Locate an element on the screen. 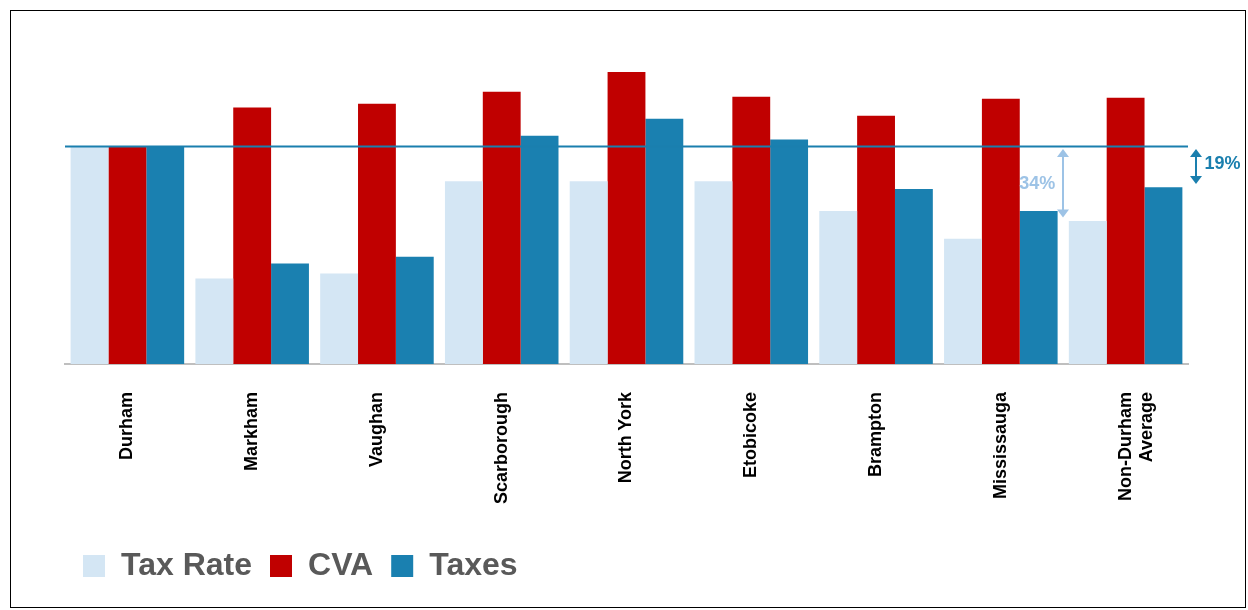 This screenshot has height=610, width=1248. legend-label: CVA is located at coordinates (341, 563).